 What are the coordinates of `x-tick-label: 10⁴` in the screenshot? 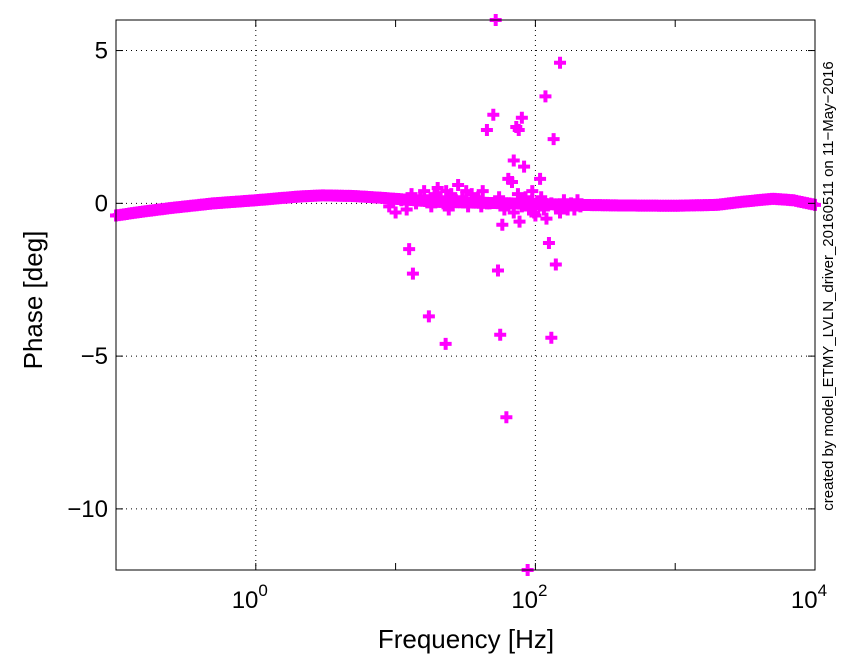 It's located at (809, 597).